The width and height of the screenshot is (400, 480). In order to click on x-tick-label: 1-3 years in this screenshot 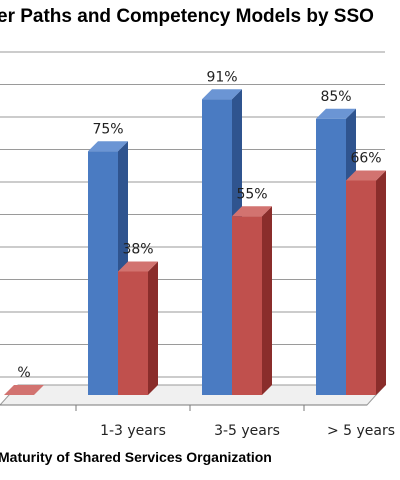, I will do `click(133, 431)`.